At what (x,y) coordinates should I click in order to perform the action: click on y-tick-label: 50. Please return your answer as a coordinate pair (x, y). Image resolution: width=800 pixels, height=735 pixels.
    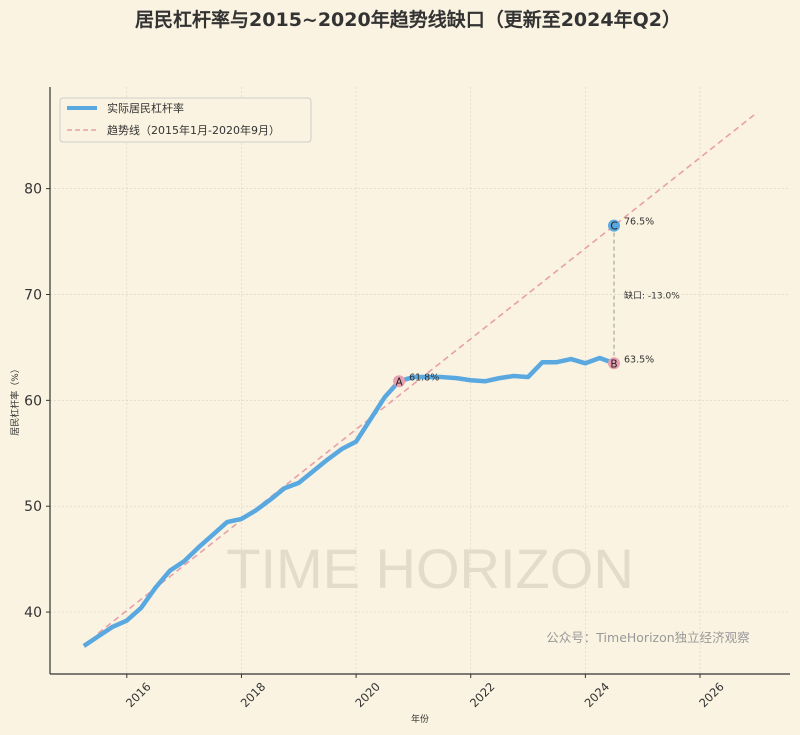
    Looking at the image, I should click on (33, 507).